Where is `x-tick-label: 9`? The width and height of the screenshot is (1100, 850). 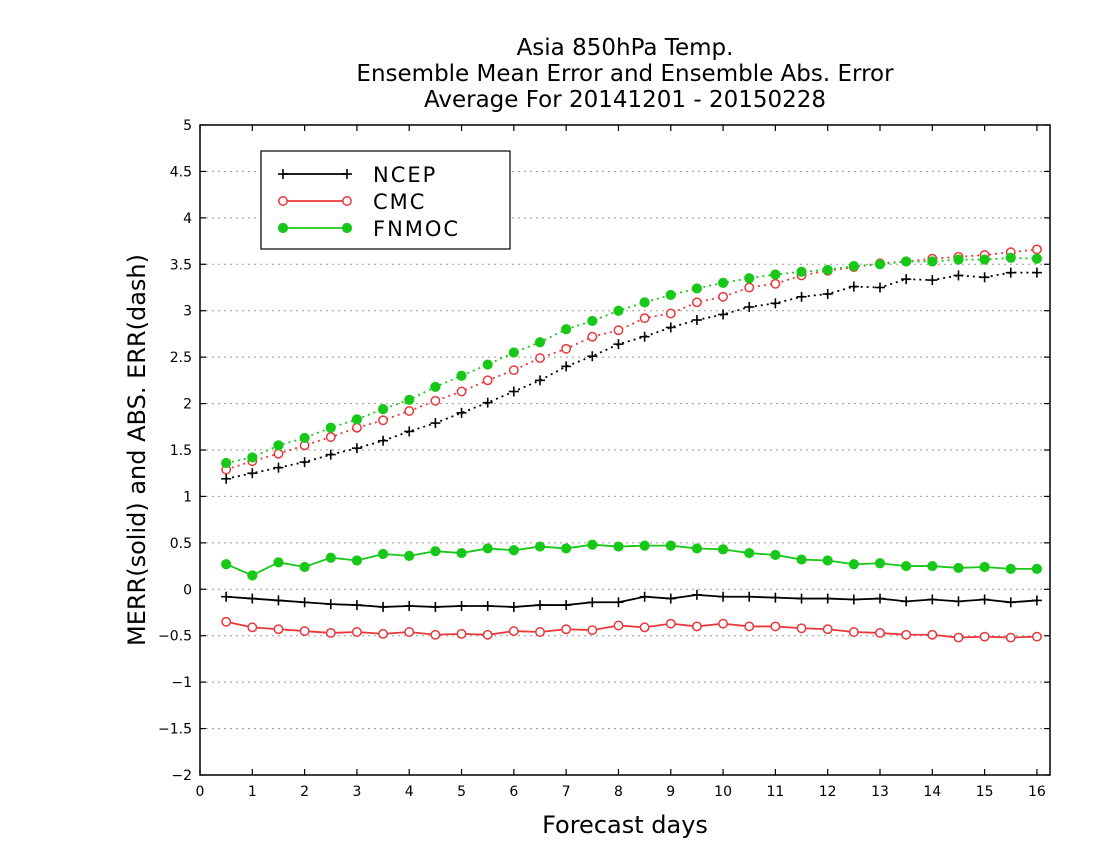 x-tick-label: 9 is located at coordinates (670, 792).